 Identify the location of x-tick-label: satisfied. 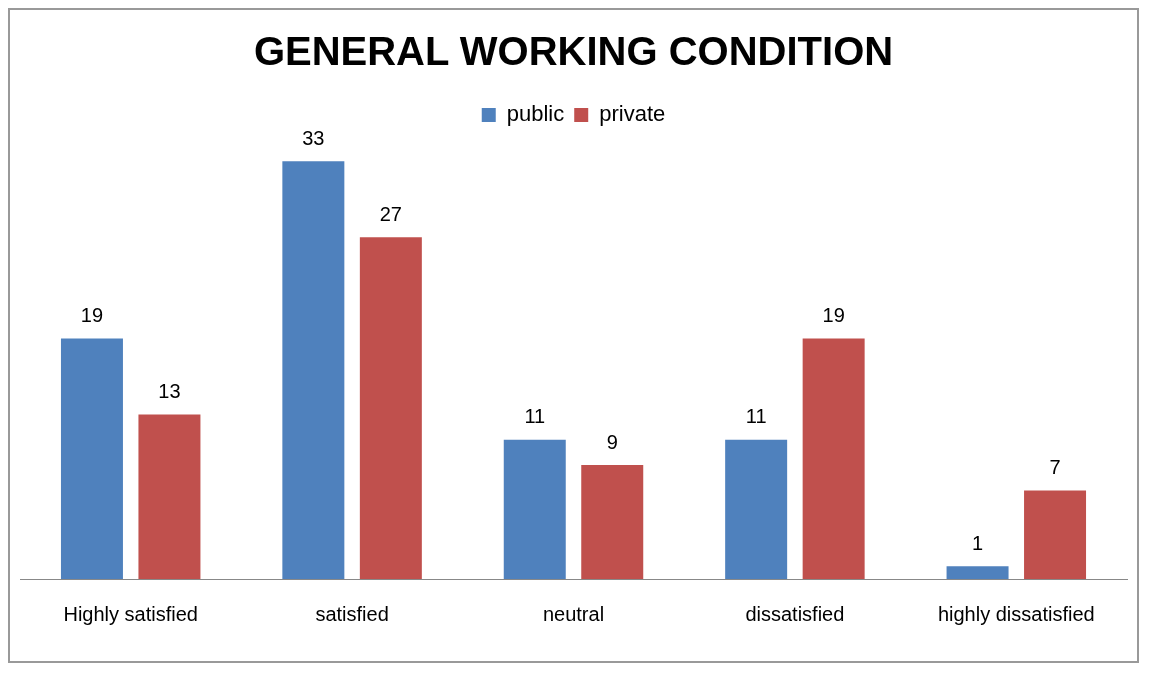
(352, 613).